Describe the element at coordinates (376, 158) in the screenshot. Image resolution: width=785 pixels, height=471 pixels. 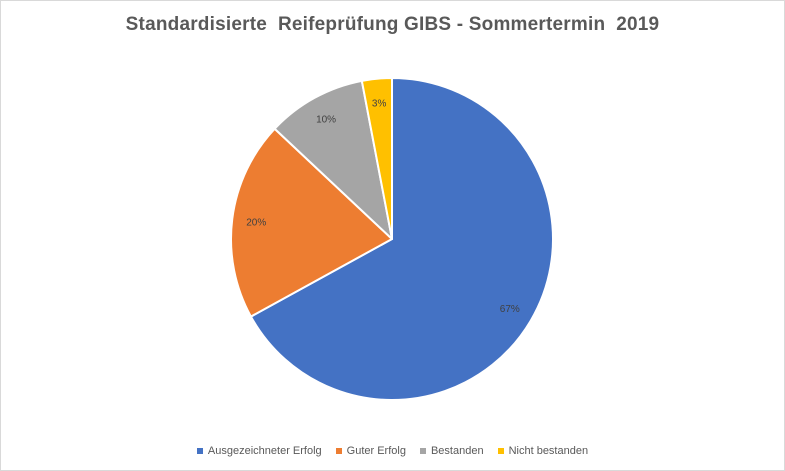
I see `pie-slice-nicht-bestanden` at that location.